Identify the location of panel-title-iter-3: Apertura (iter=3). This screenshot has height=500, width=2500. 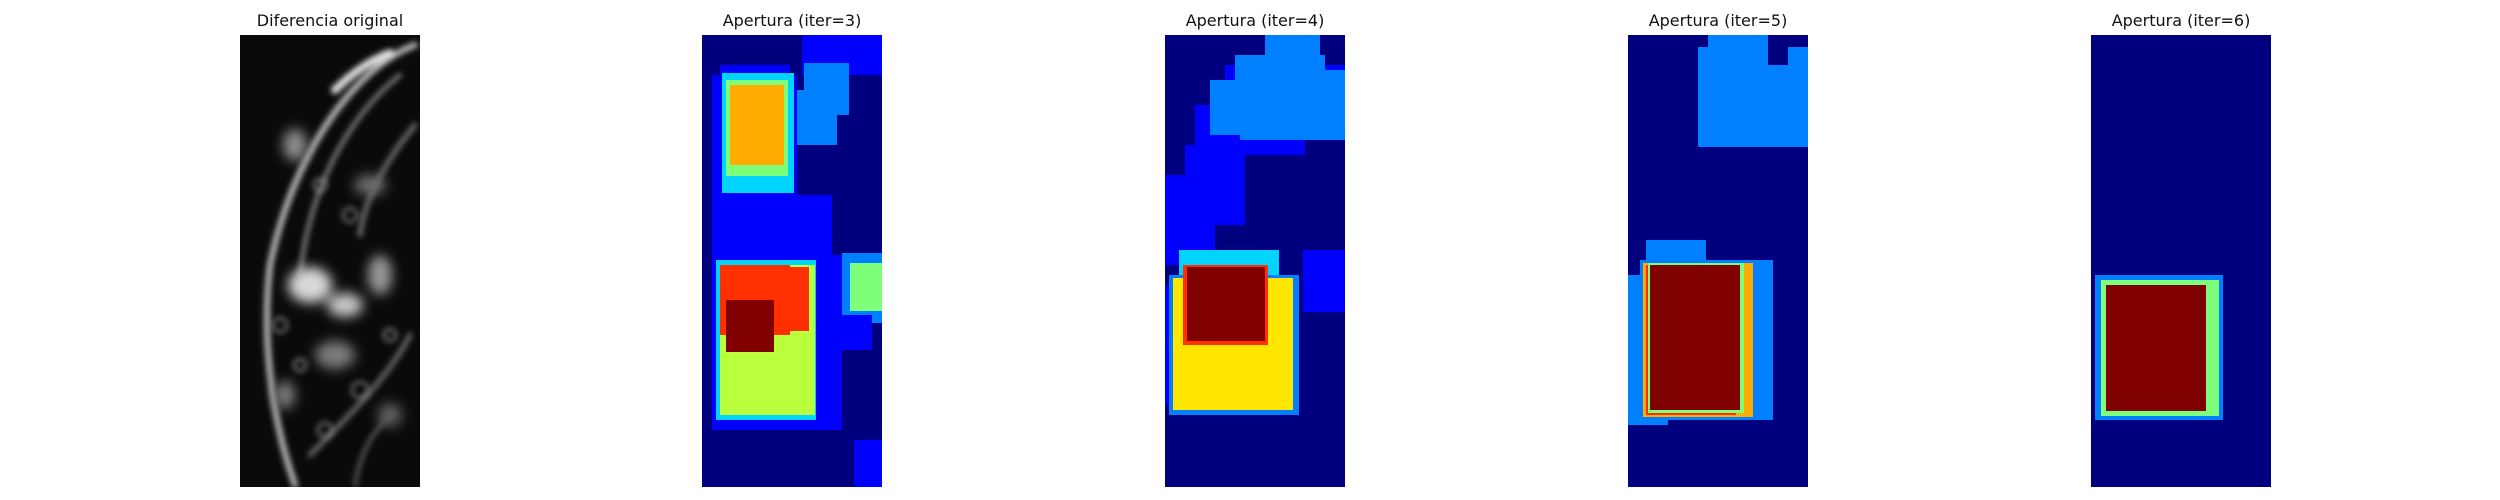
(792, 20).